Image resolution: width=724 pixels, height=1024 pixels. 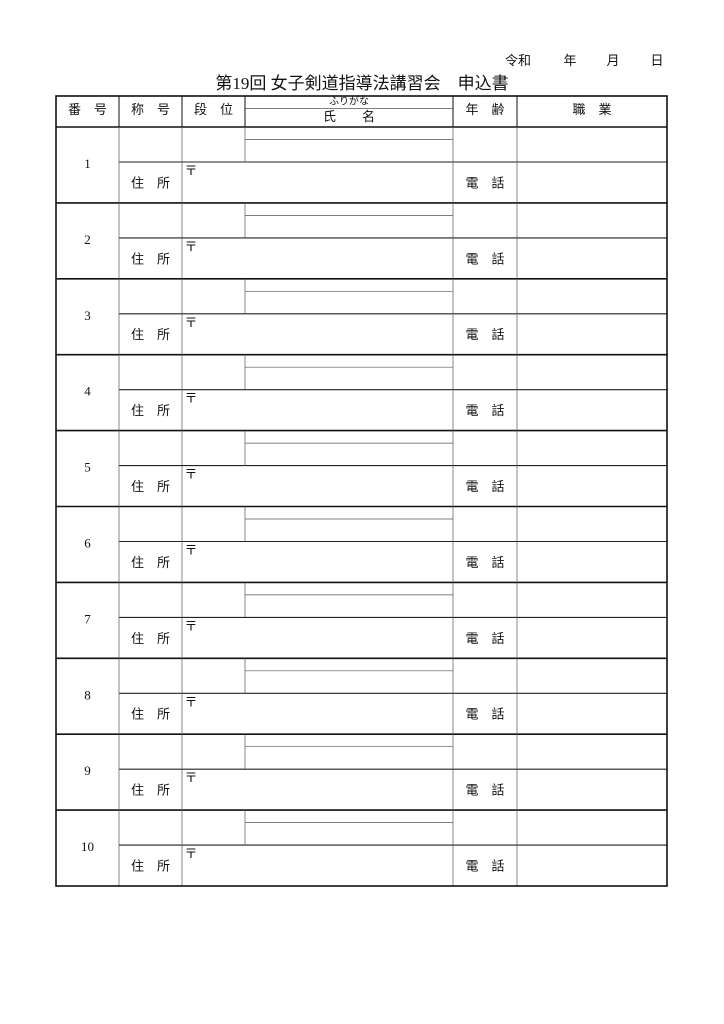 I want to click on date-label: 月, so click(x=612, y=60).